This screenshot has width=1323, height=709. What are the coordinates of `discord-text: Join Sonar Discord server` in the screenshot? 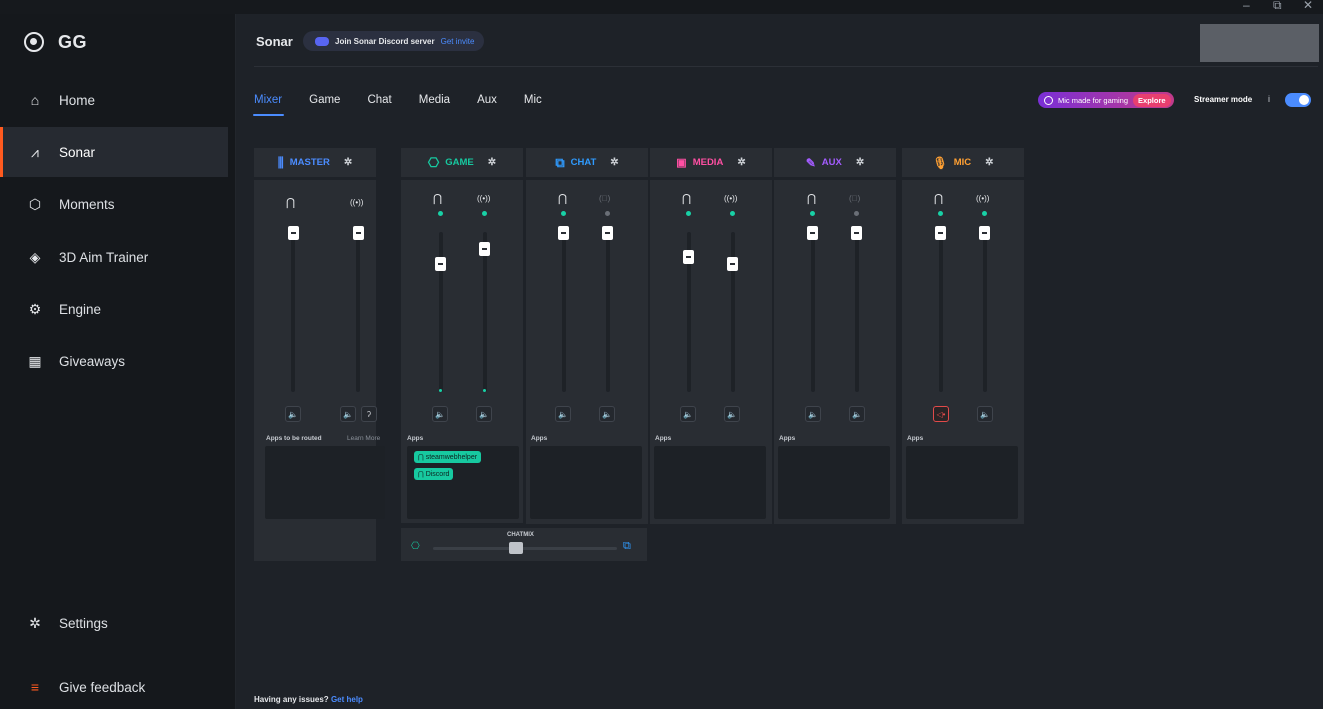 It's located at (385, 41).